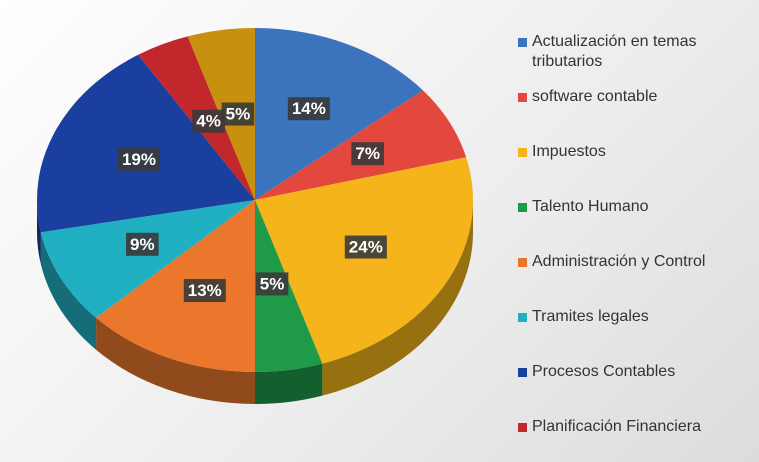 Image resolution: width=759 pixels, height=462 pixels. I want to click on legend-item: Tramites legales, so click(635, 334).